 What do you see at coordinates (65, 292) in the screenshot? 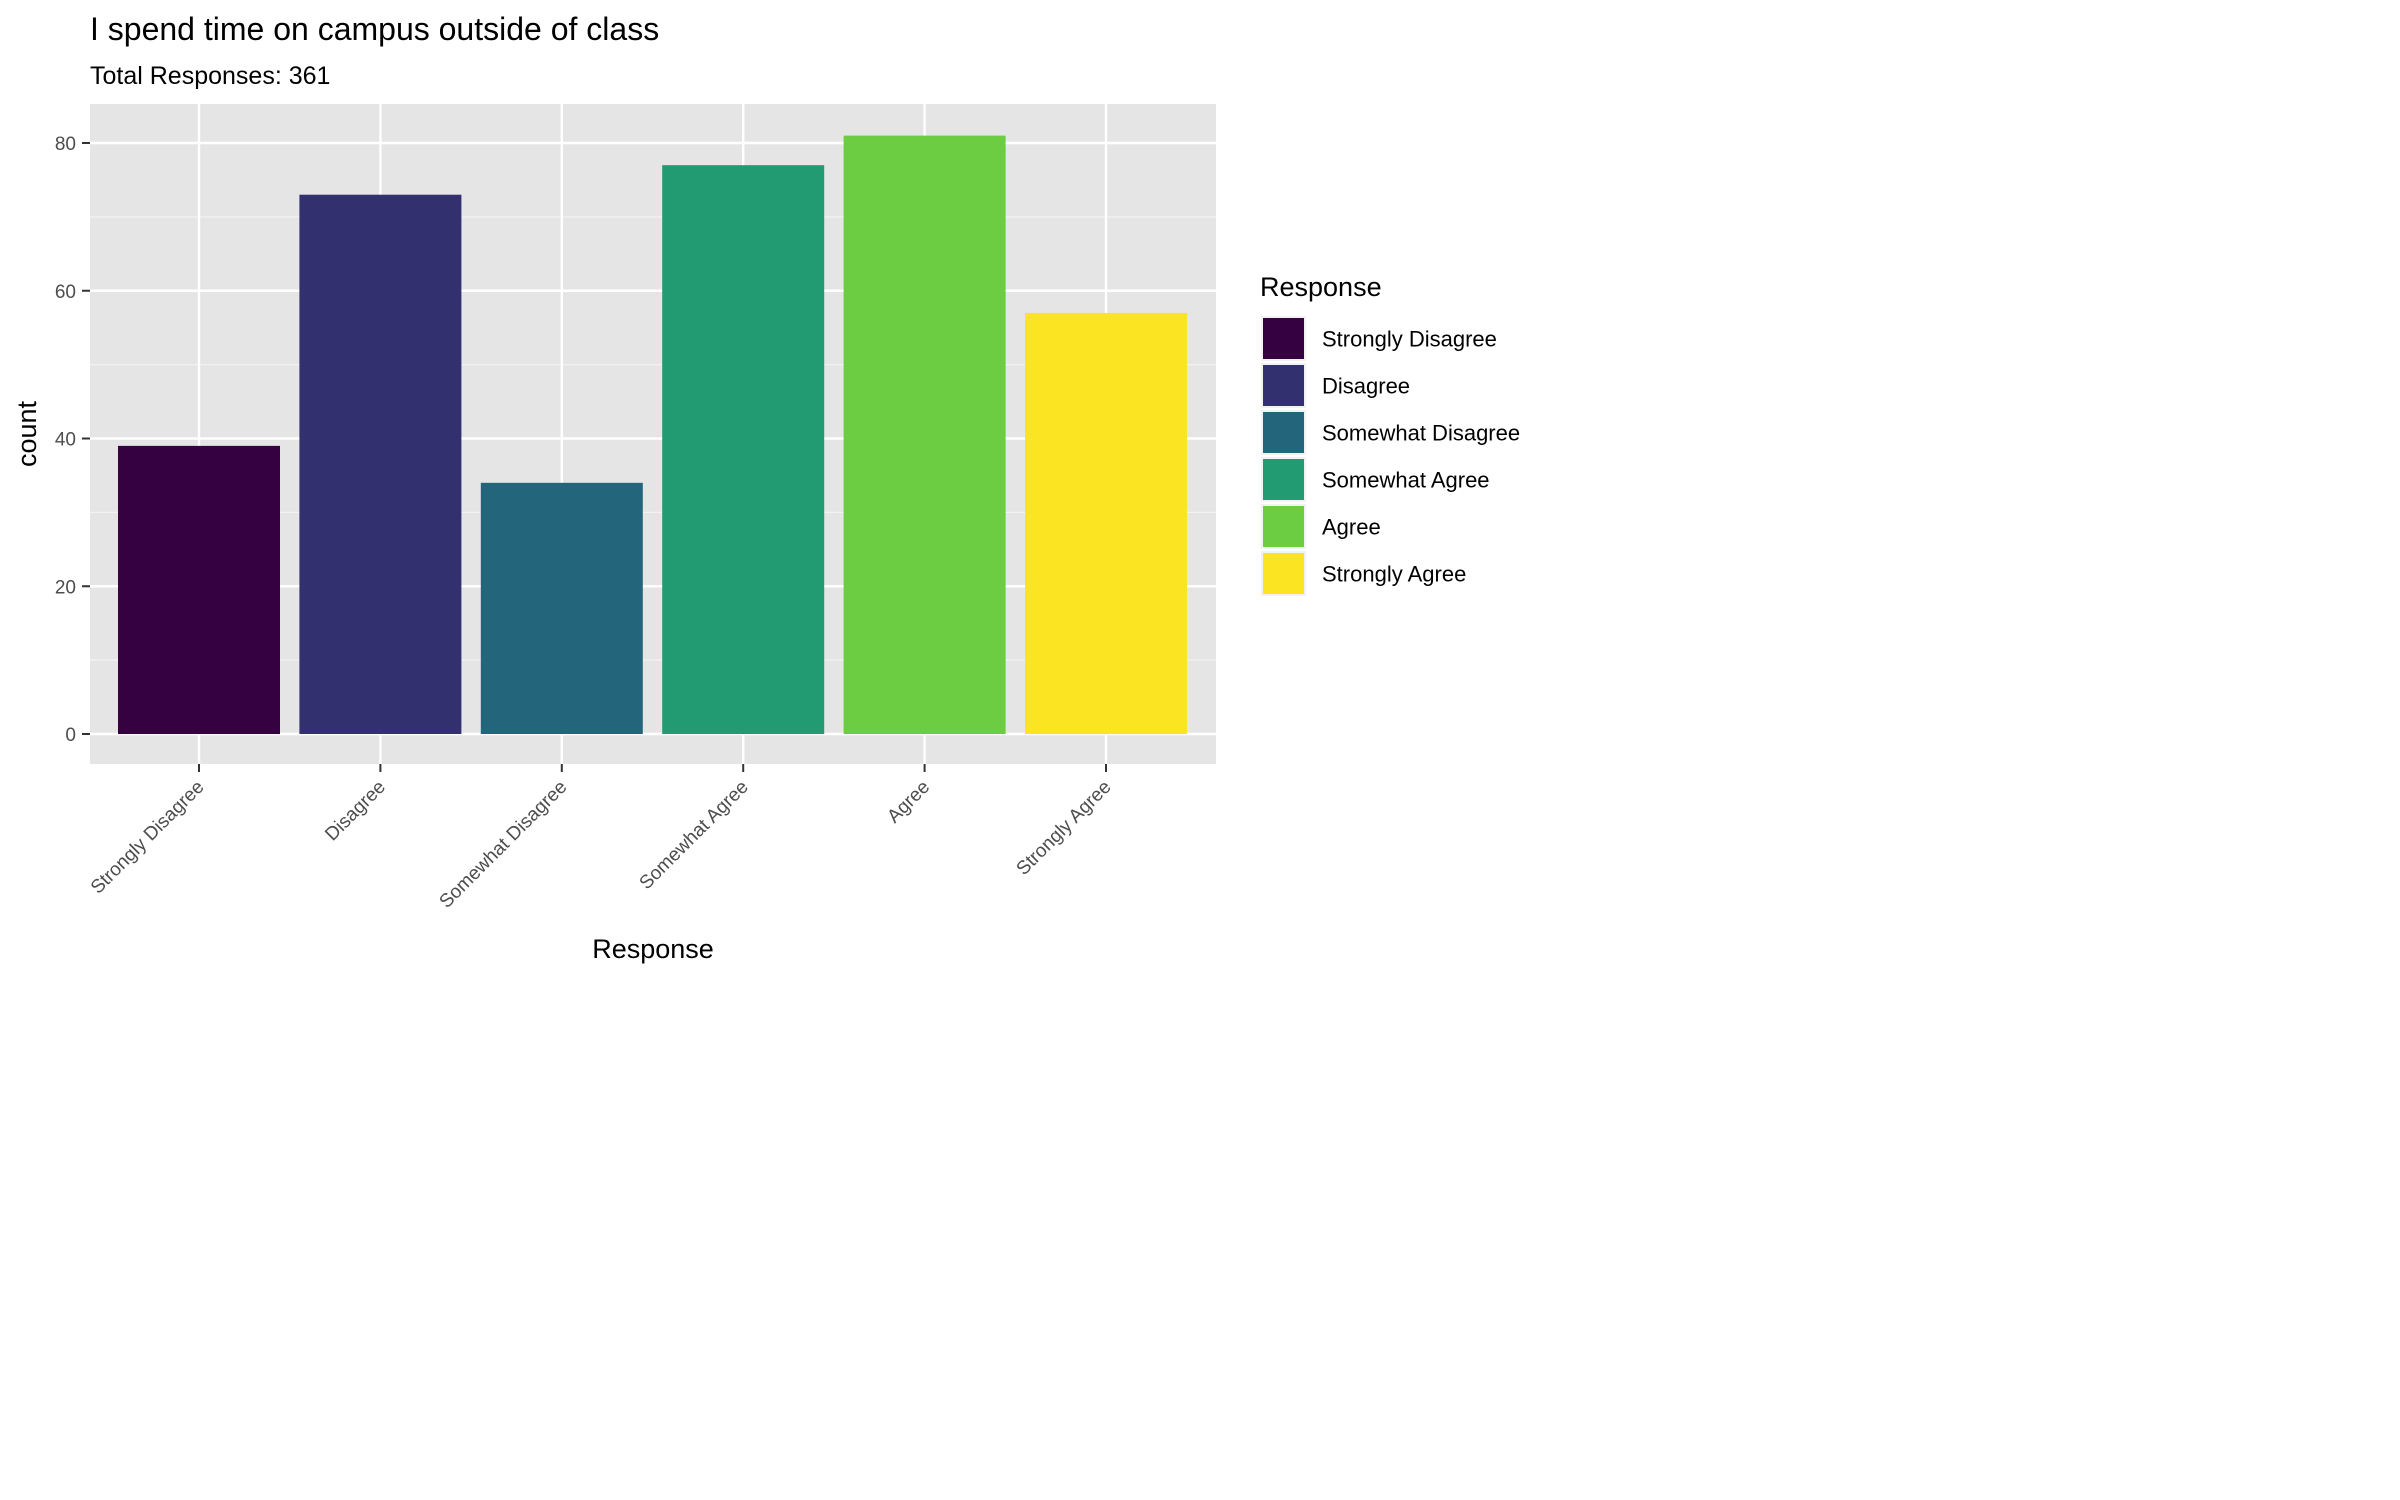
I see `y-tick-label: 60` at bounding box center [65, 292].